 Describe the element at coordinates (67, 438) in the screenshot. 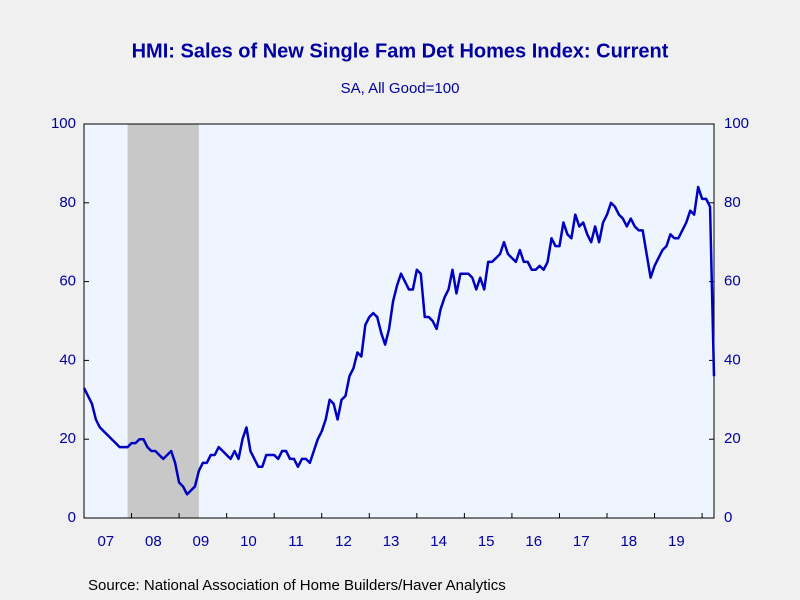

I see `y-tick-label: 20` at that location.